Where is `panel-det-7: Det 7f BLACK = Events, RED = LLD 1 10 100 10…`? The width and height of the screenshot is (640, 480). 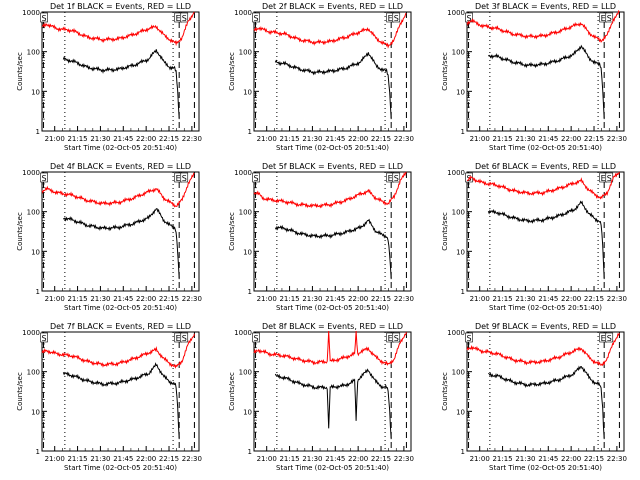
panel-det-7: Det 7f BLACK = Events, RED = LLD 1 10 100 10… is located at coordinates (109, 397).